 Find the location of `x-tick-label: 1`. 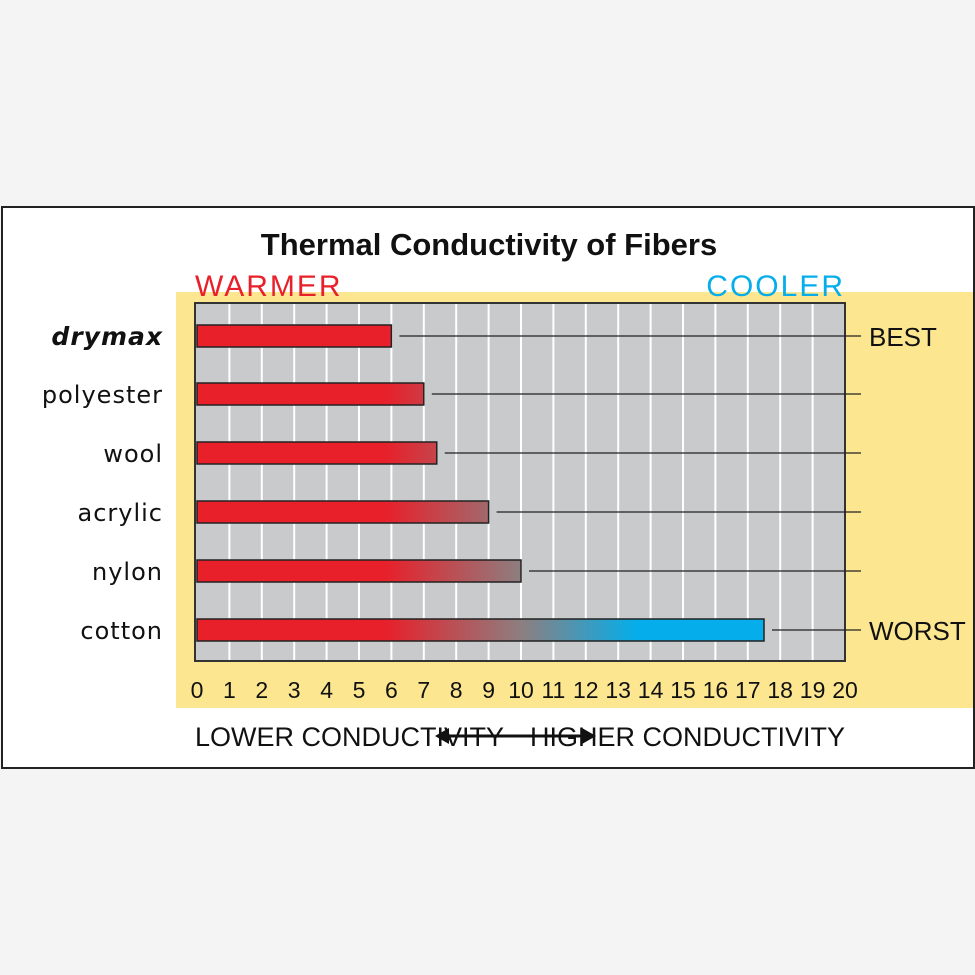

x-tick-label: 1 is located at coordinates (229, 690).